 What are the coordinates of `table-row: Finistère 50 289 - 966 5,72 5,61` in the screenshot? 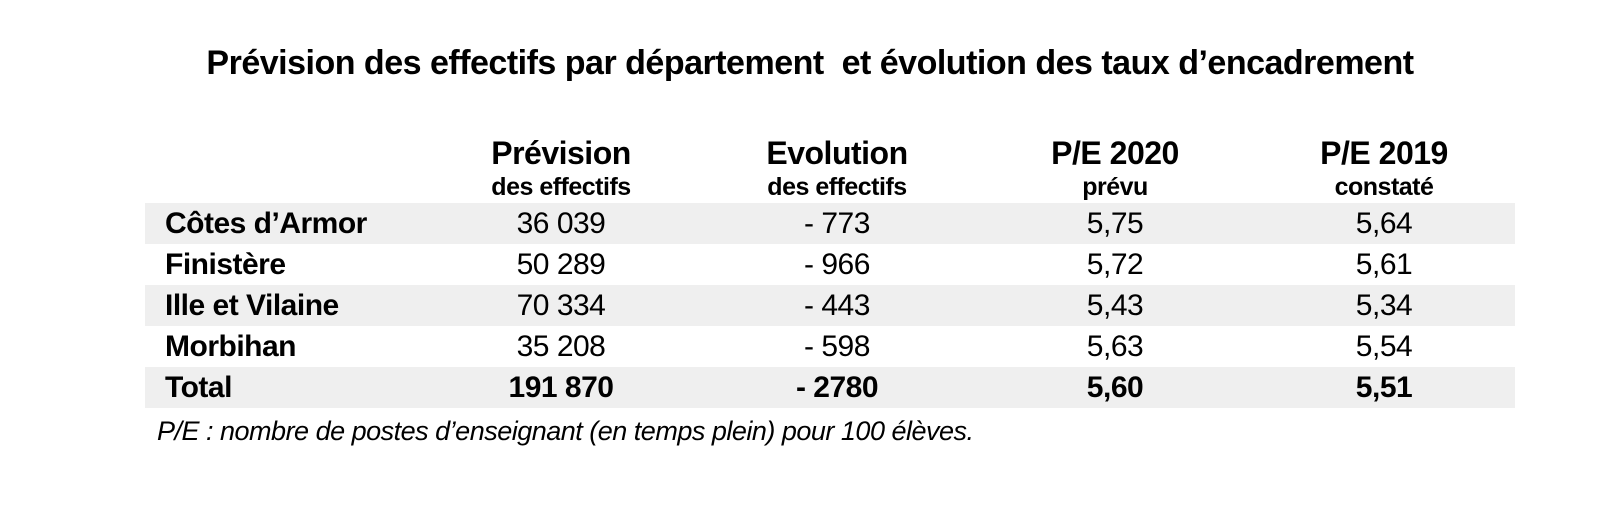 It's located at (830, 264).